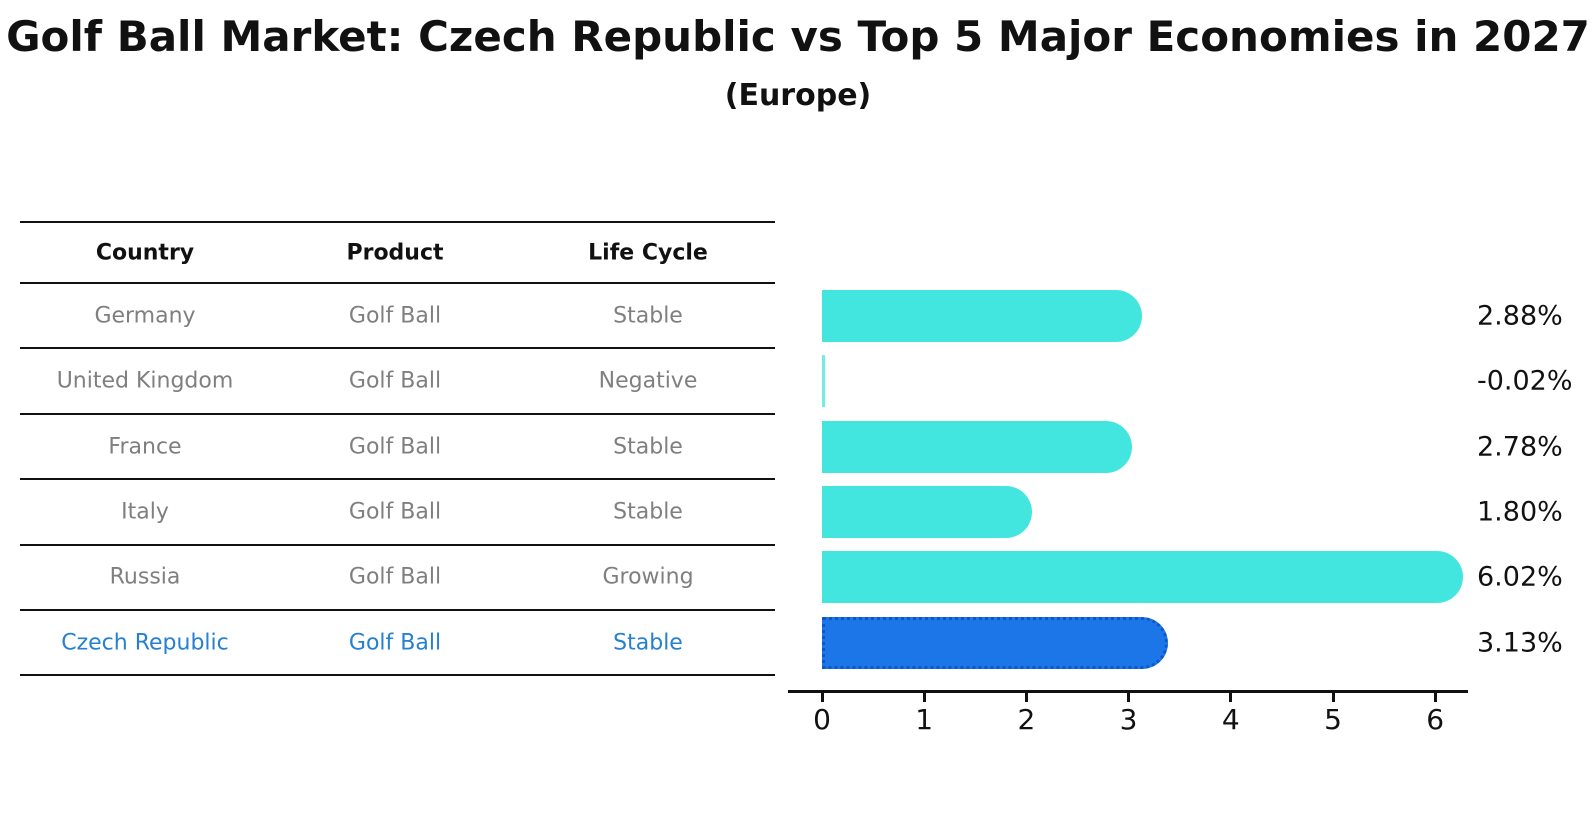  Describe the element at coordinates (648, 252) in the screenshot. I see `column-header-life-cycle: Life Cycle` at that location.